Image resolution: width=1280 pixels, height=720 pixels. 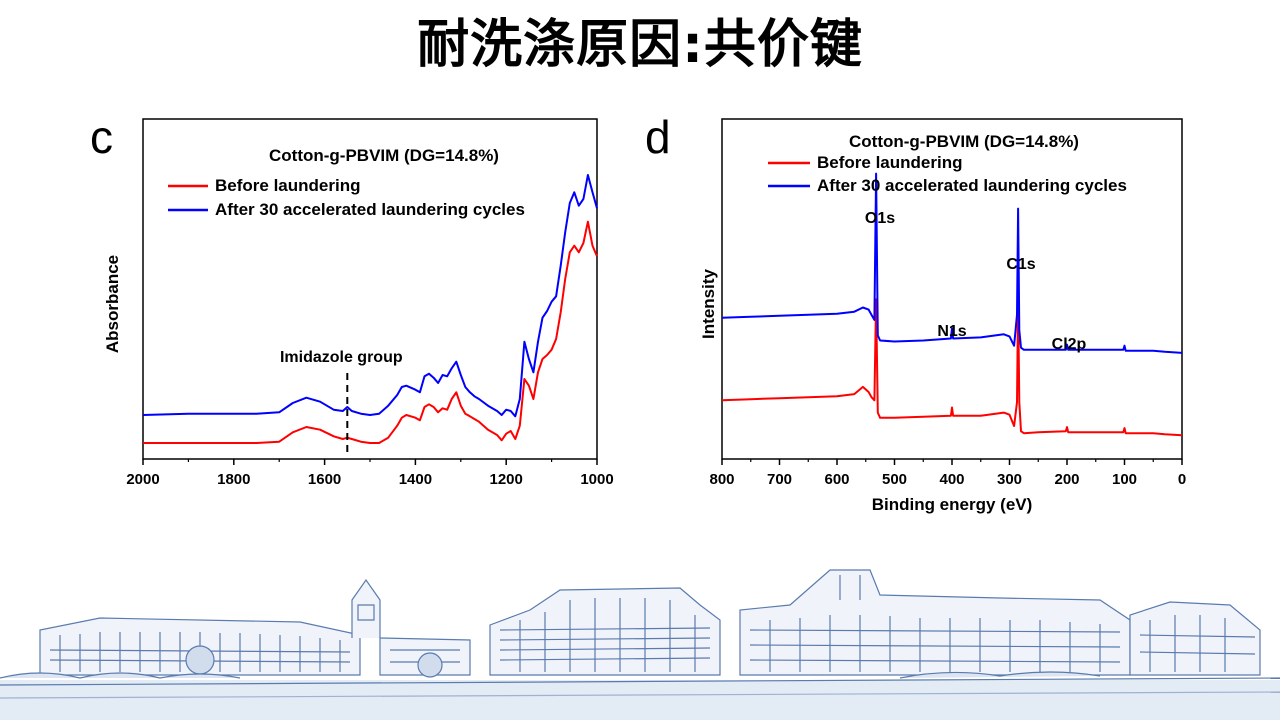 I want to click on x-tick-label: 1000, so click(x=596, y=479).